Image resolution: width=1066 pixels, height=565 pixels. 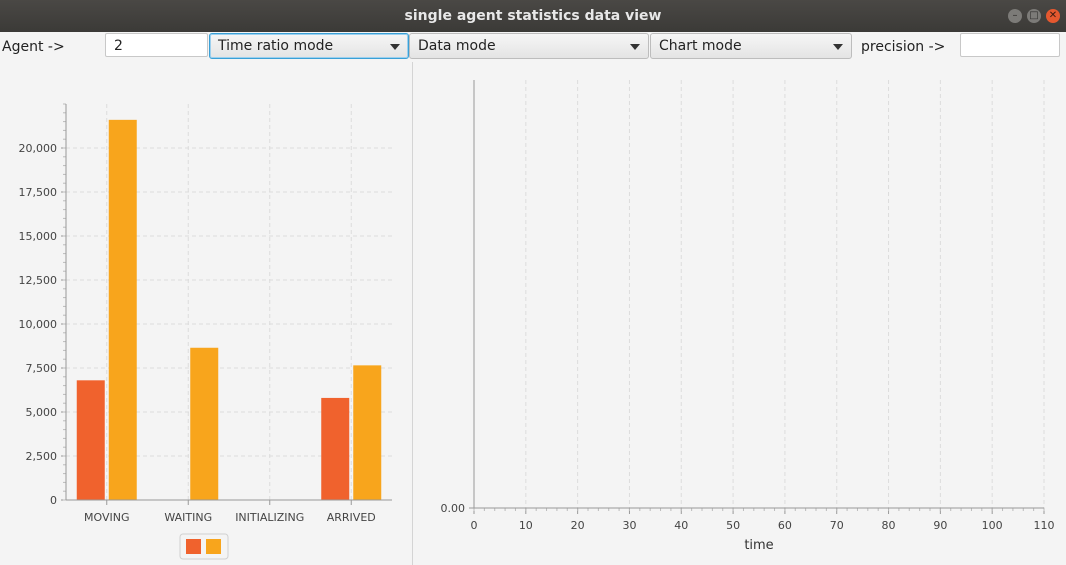 I want to click on x-tick-label: MOVING, so click(x=106, y=517).